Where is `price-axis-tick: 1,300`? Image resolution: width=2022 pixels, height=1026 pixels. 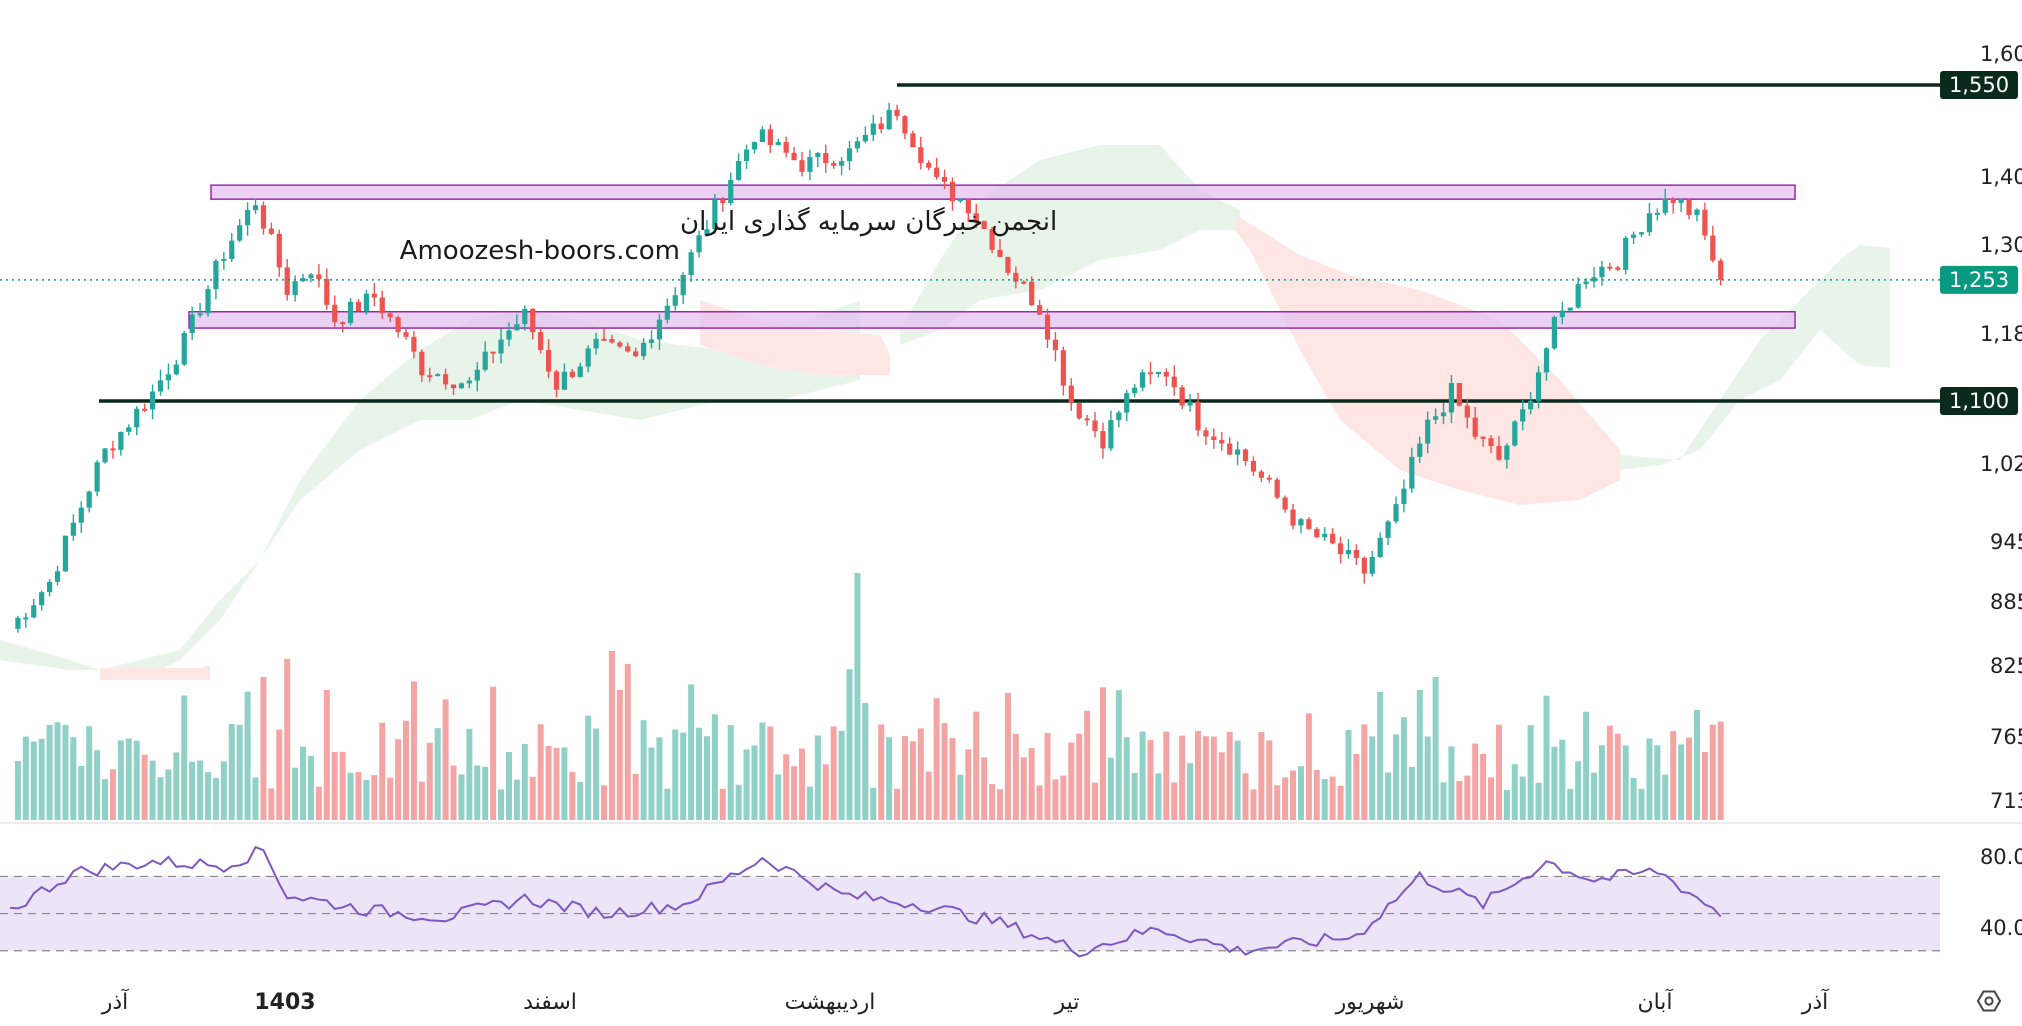
price-axis-tick: 1,300 is located at coordinates (2001, 245).